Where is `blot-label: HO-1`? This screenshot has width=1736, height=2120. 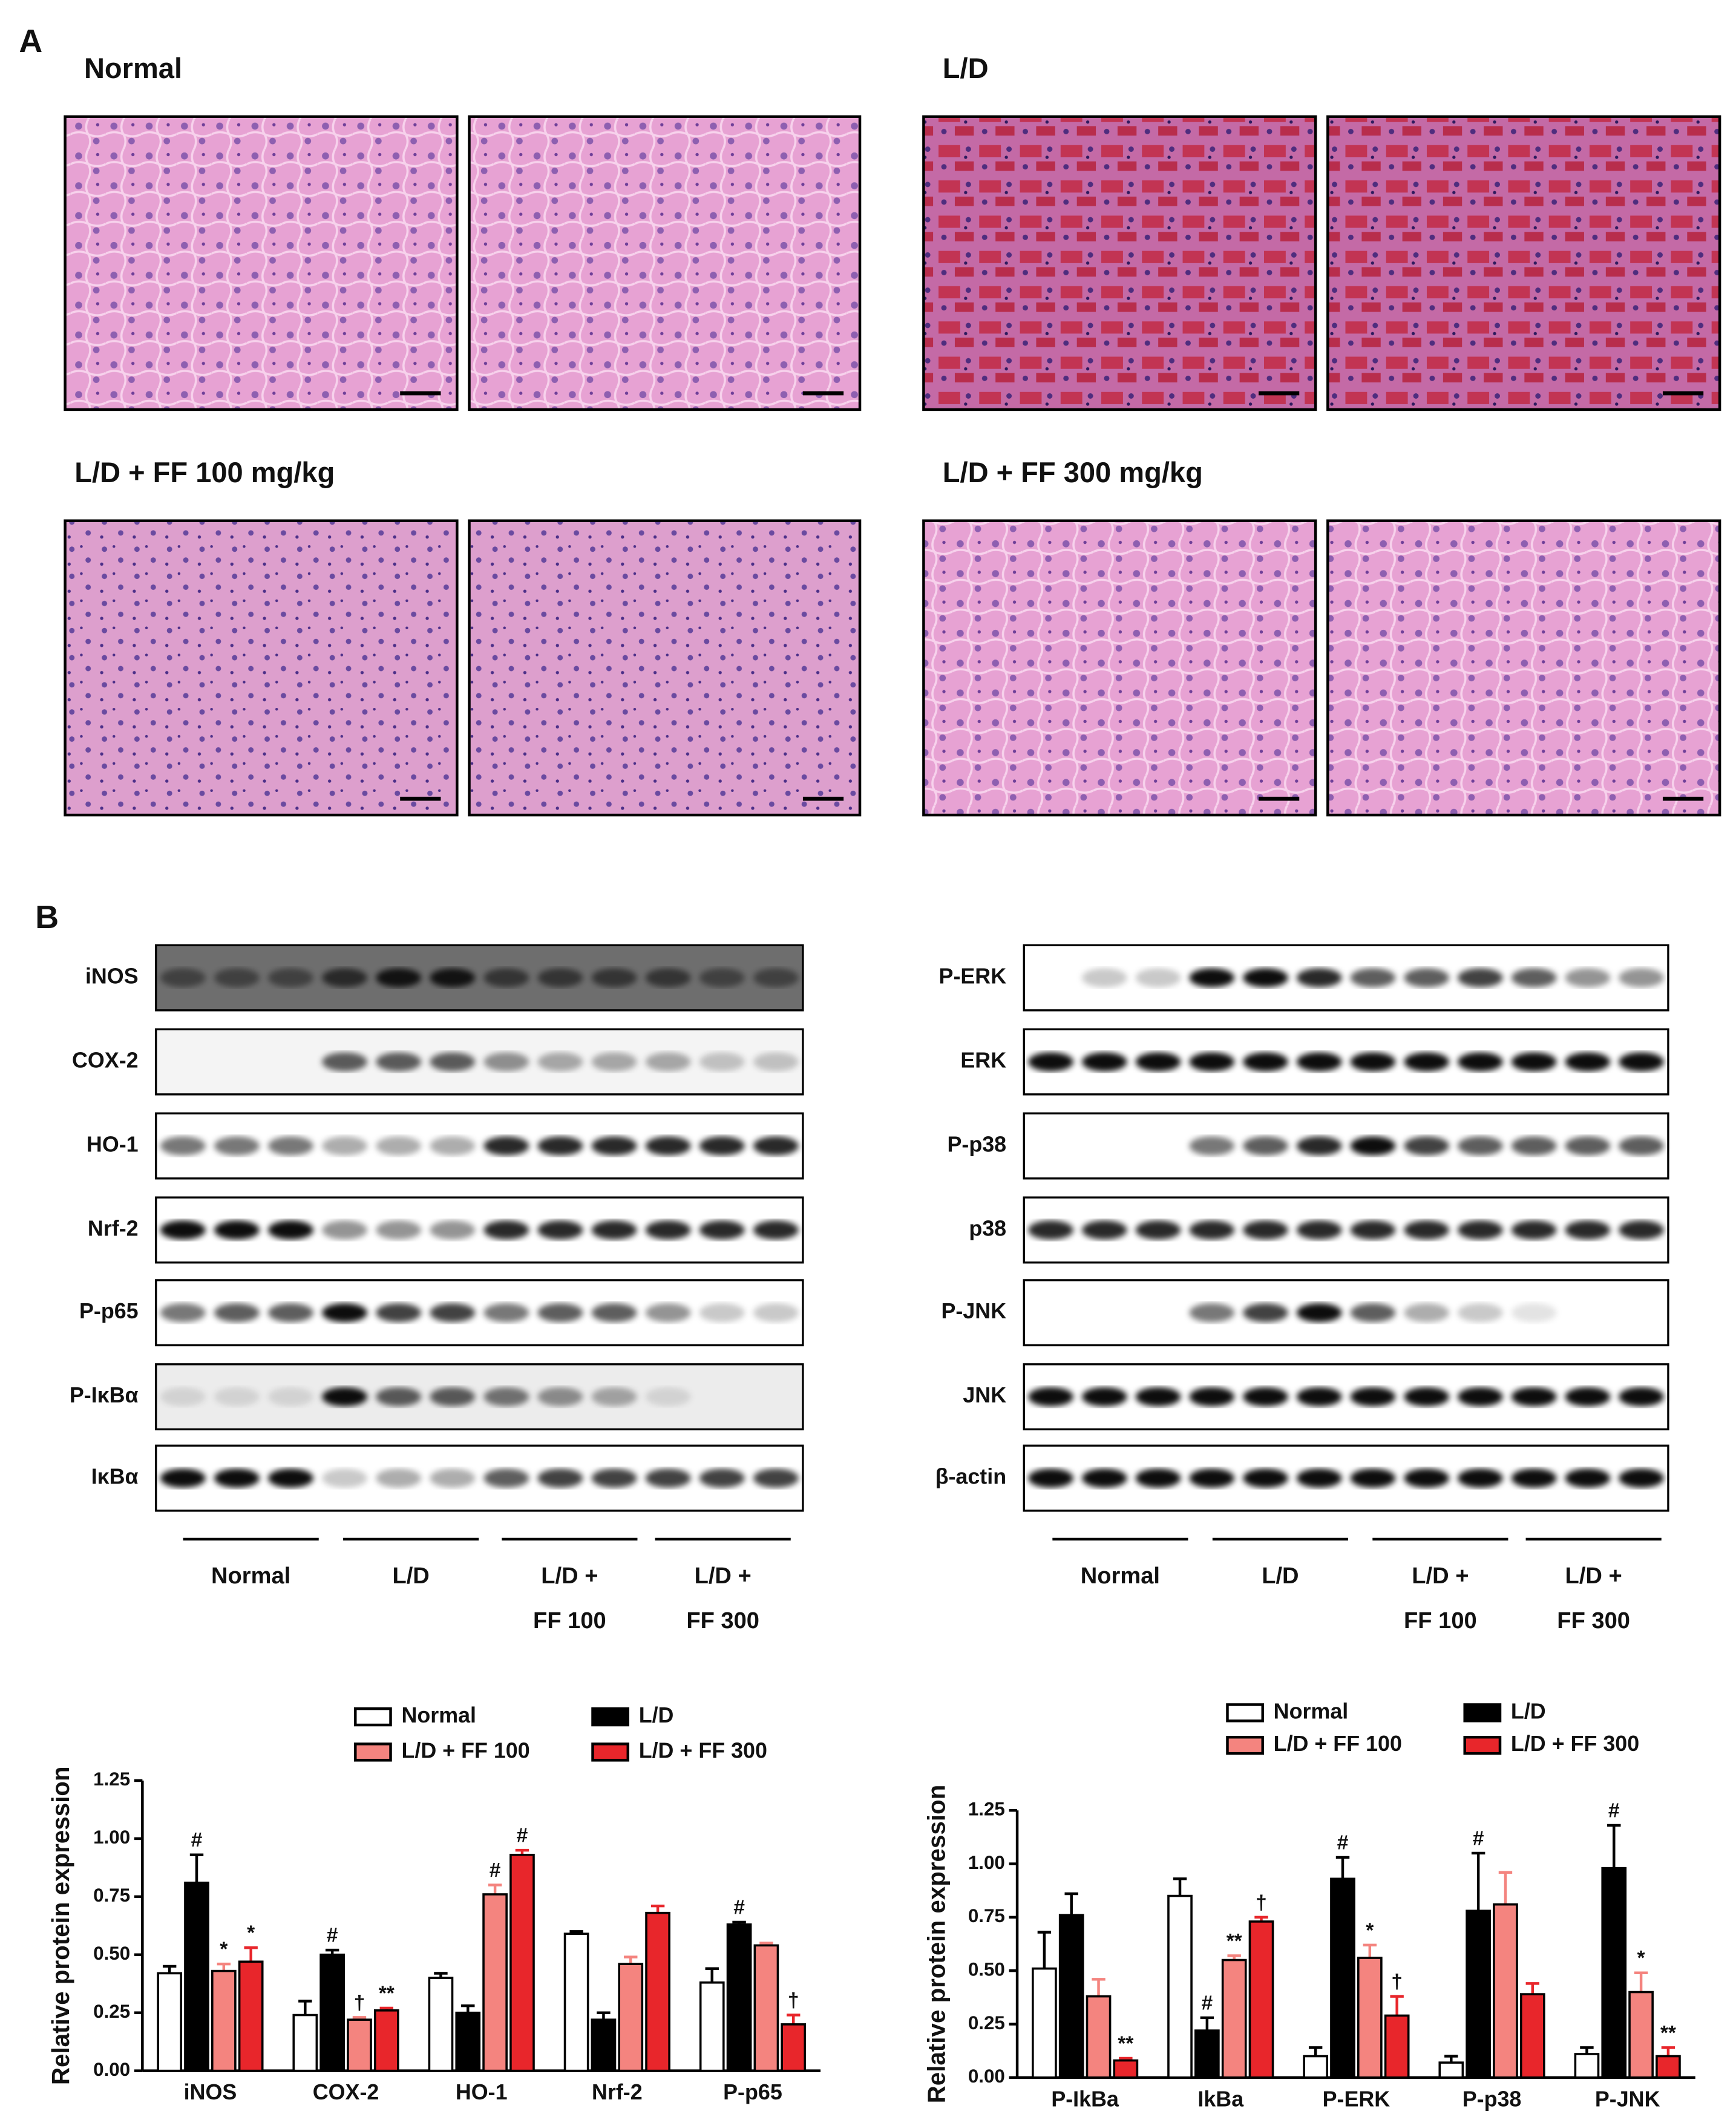 blot-label: HO-1 is located at coordinates (113, 1144).